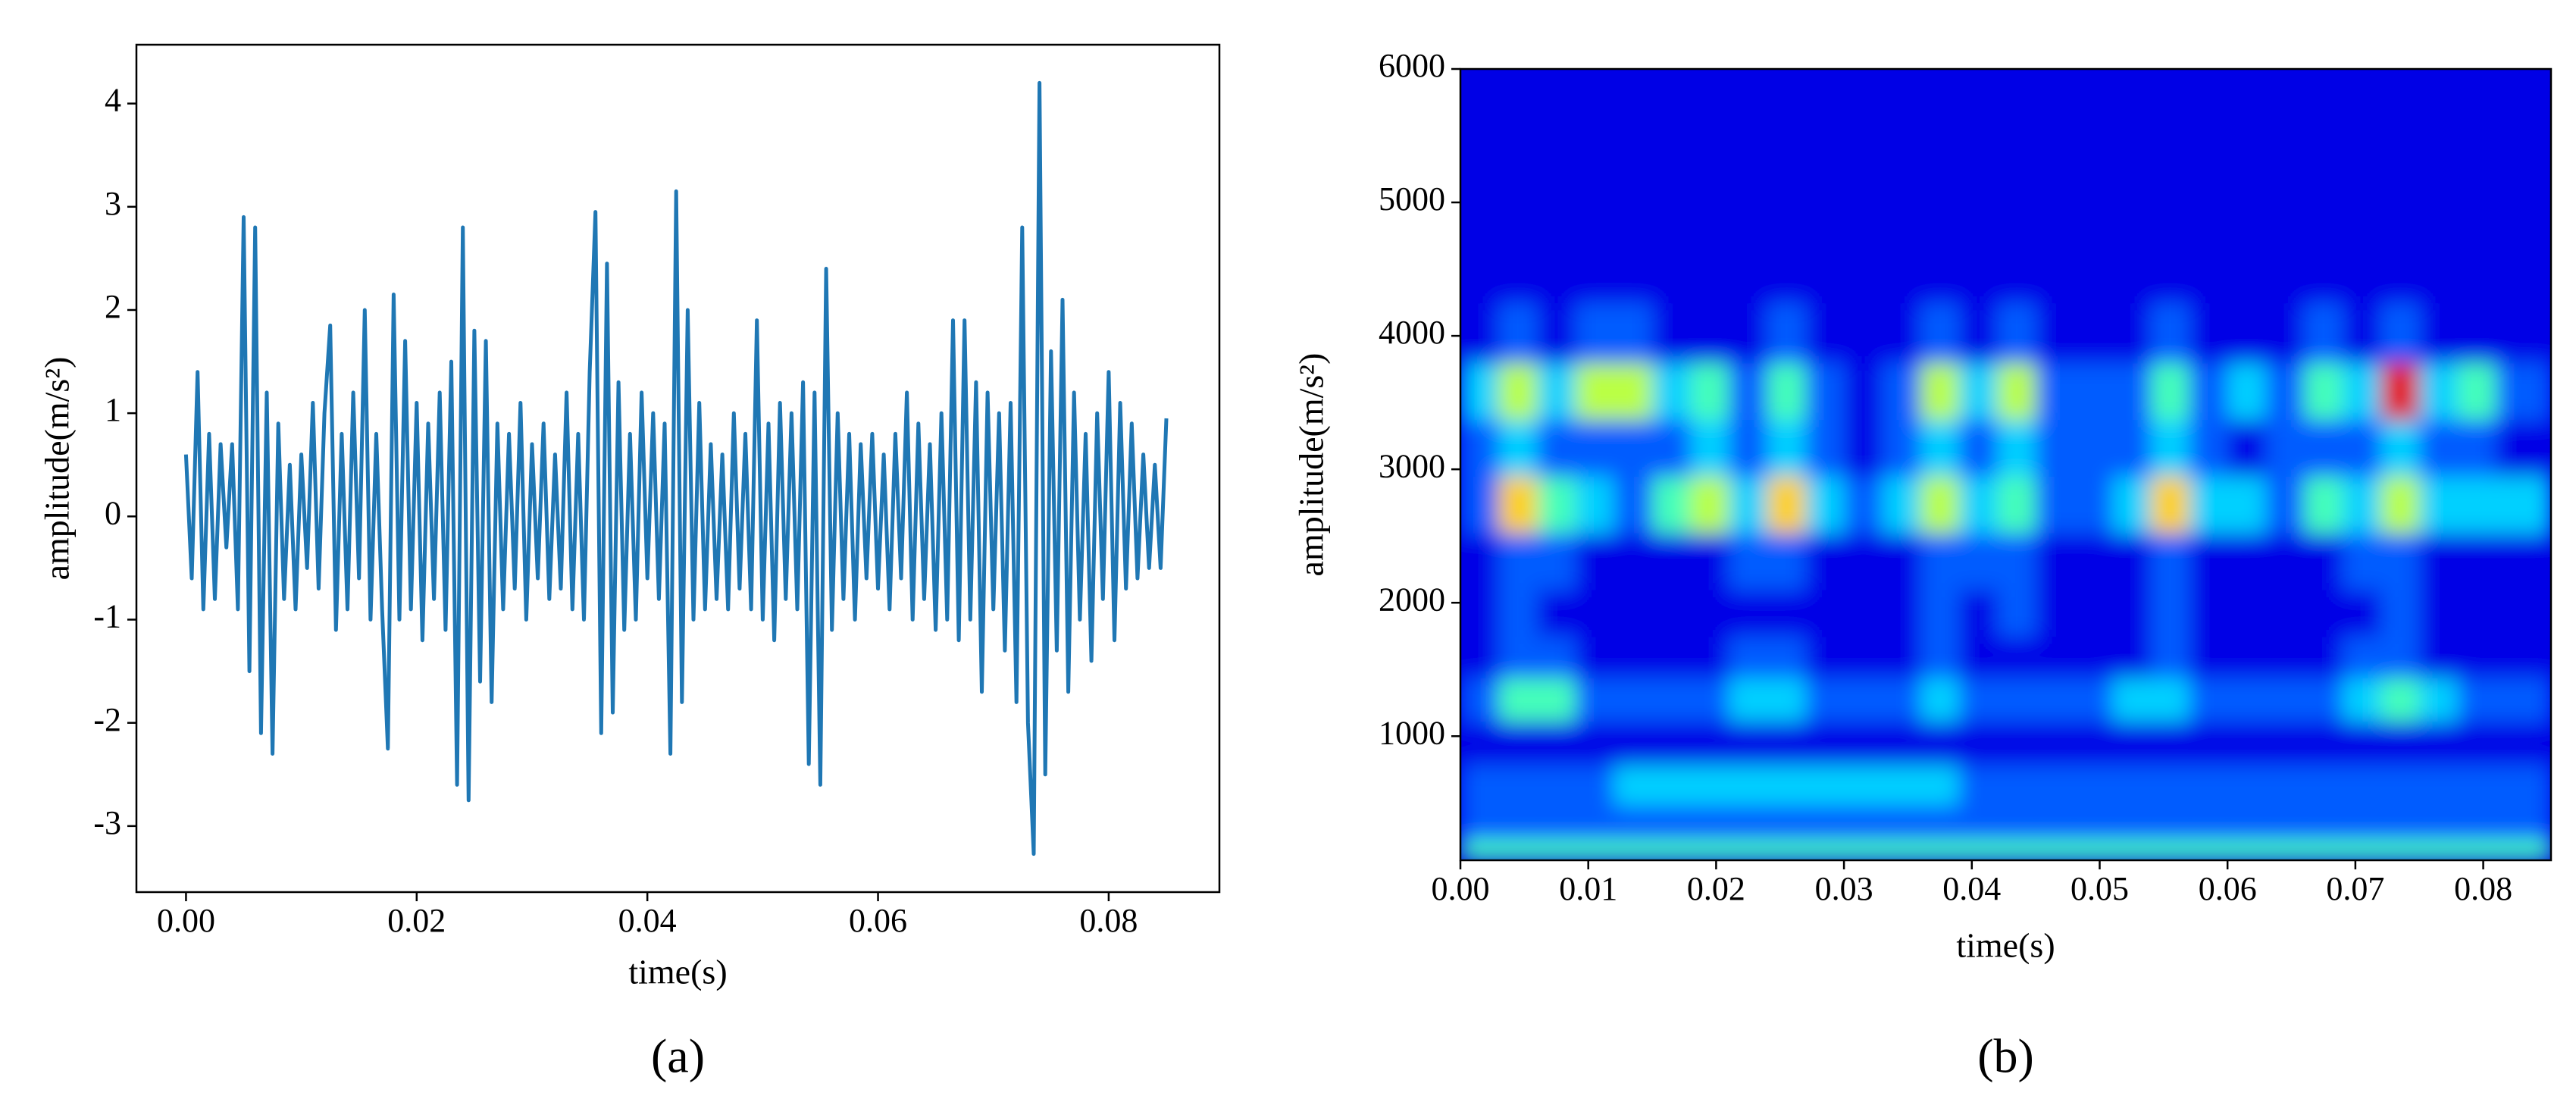 The image size is (2576, 1096). Describe the element at coordinates (1412, 465) in the screenshot. I see `y-tick-label: 3000` at that location.